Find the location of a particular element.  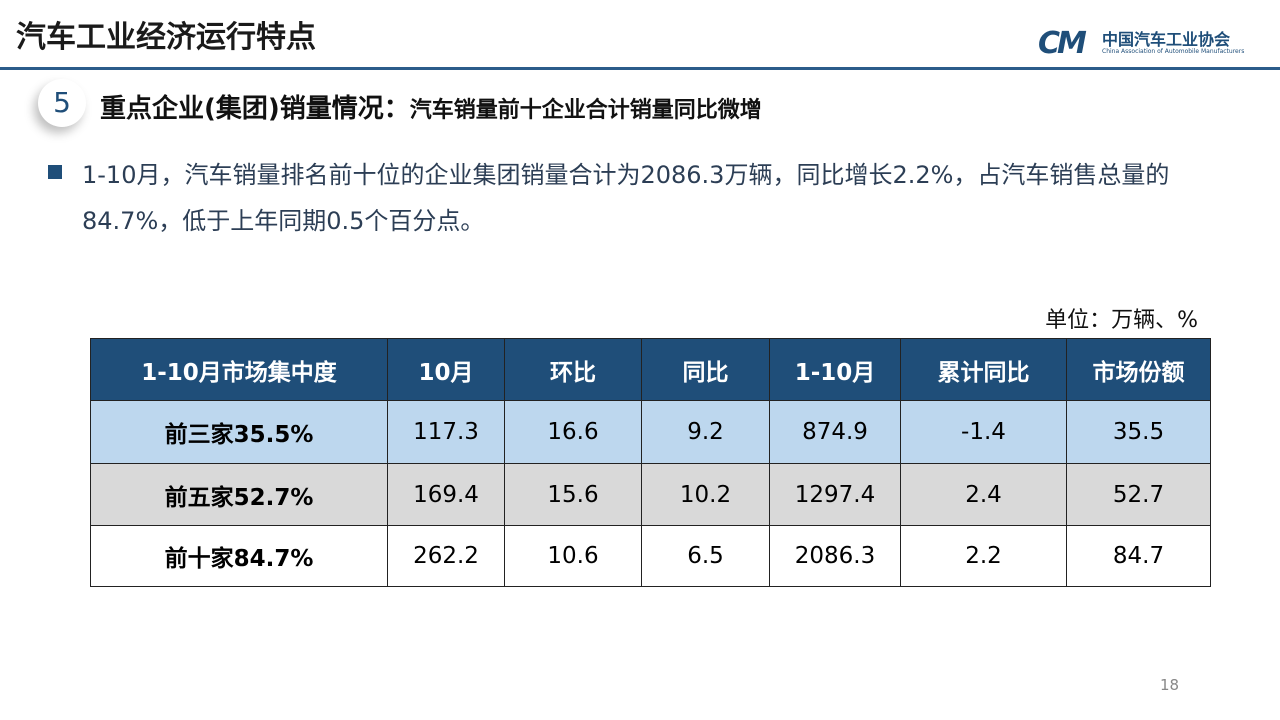

table-cell: 6.5 is located at coordinates (705, 556).